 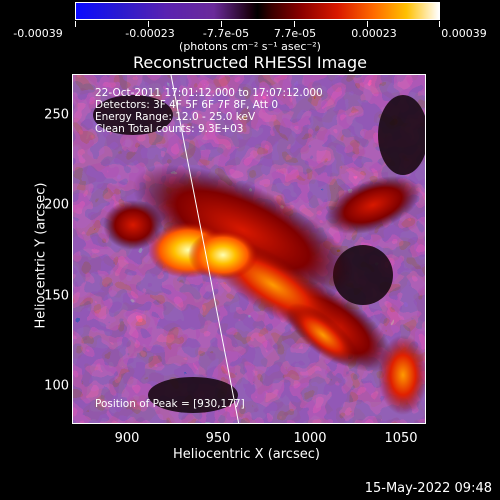 I want to click on annotation-peak: Position of Peak = [930,177], so click(x=170, y=404).